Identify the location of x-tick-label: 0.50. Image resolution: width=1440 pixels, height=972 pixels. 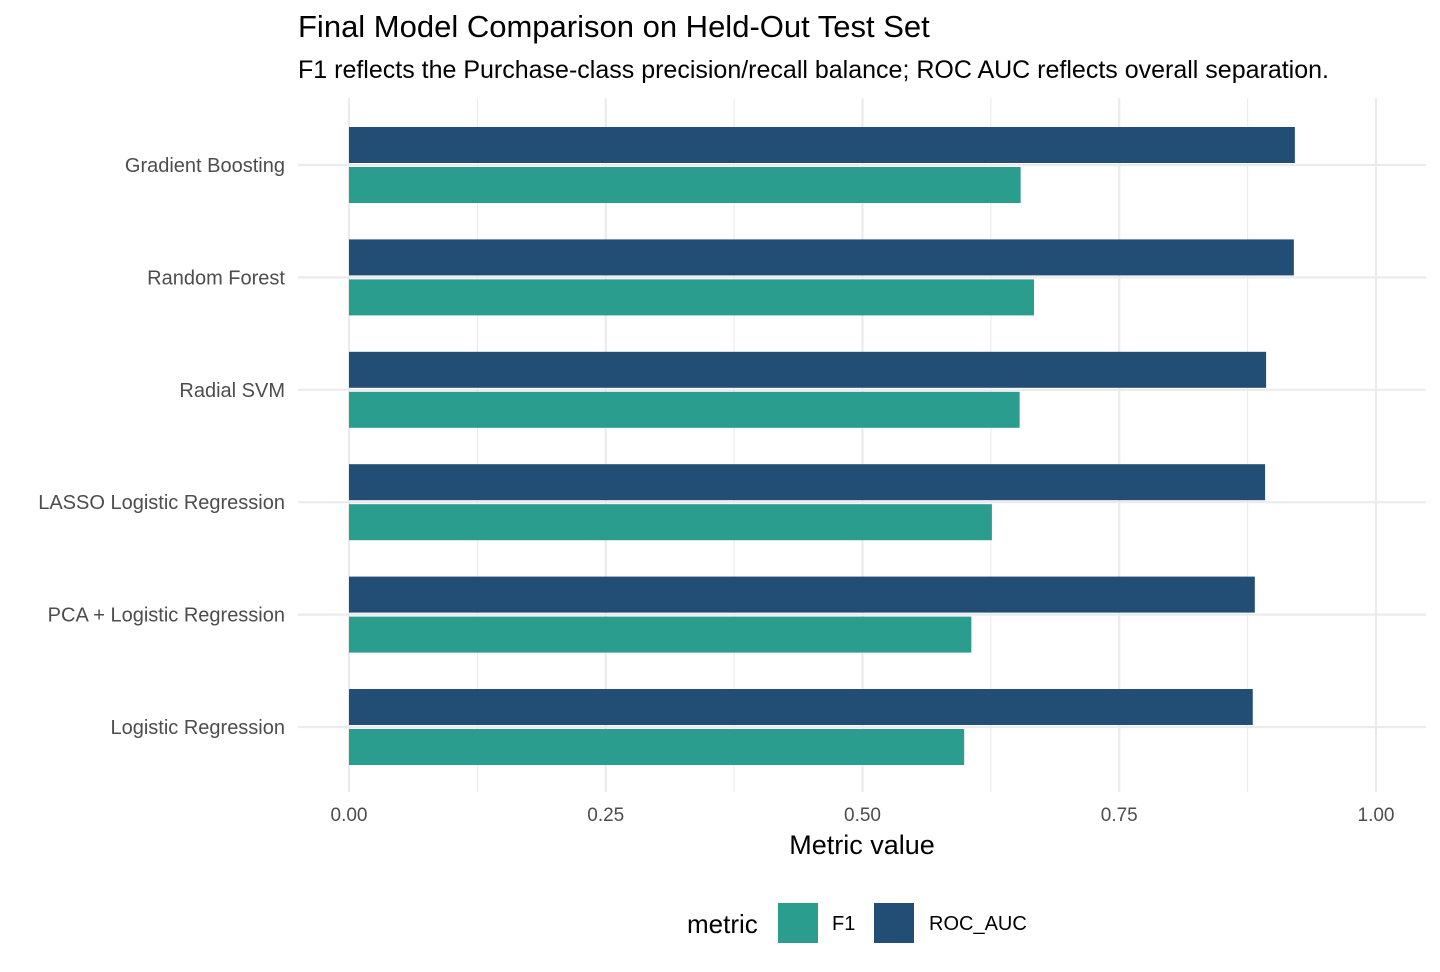
(862, 815).